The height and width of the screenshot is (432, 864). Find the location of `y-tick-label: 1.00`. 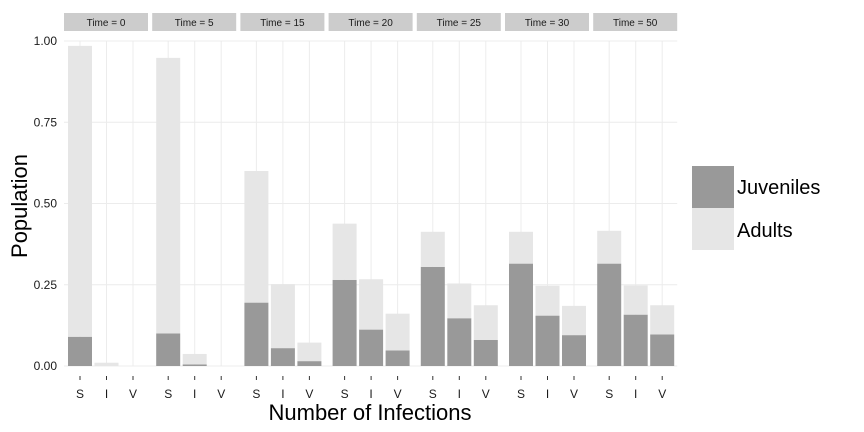

y-tick-label: 1.00 is located at coordinates (46, 41).